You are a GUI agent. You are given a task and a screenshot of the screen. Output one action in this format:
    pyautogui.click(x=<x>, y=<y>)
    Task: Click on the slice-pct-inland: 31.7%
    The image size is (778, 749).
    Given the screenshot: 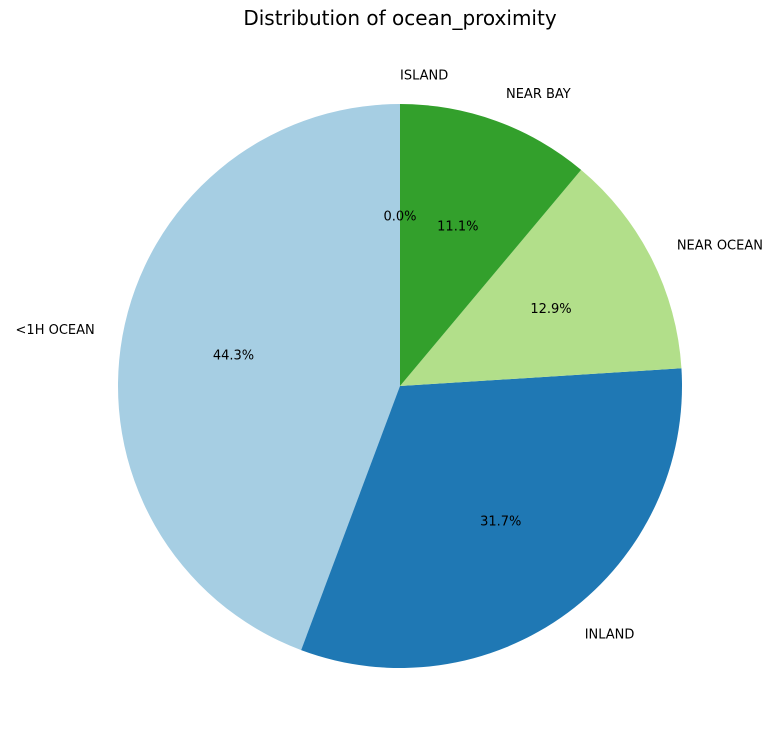 What is the action you would take?
    pyautogui.click(x=500, y=521)
    